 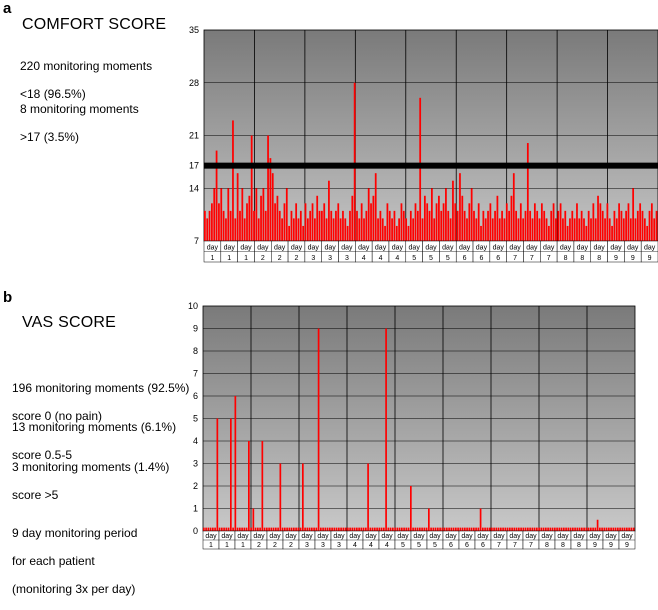 I want to click on comfort-x-tick-label-num: 4, so click(x=397, y=258).